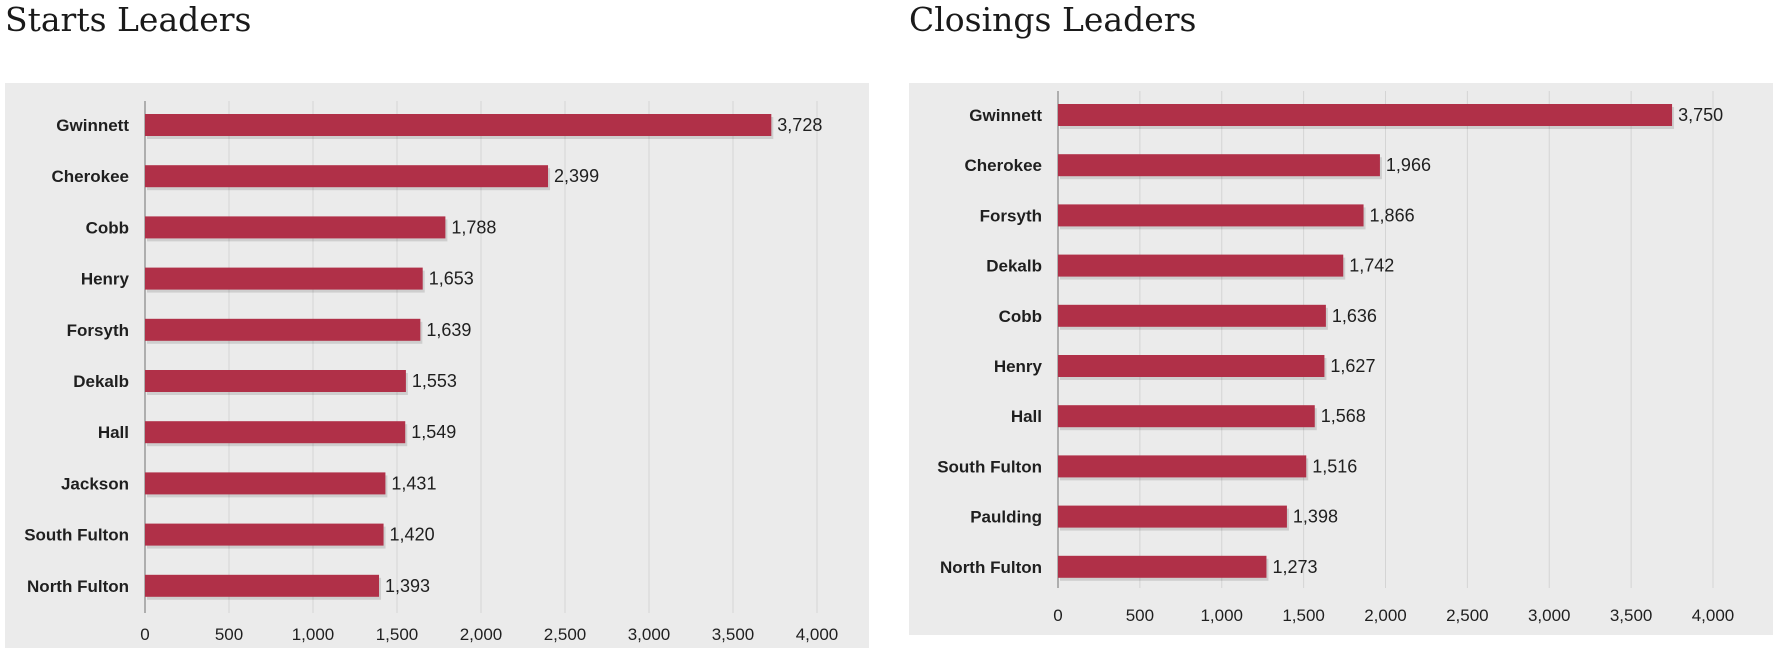 The width and height of the screenshot is (1779, 648). What do you see at coordinates (799, 125) in the screenshot?
I see `value-label: 3,728` at bounding box center [799, 125].